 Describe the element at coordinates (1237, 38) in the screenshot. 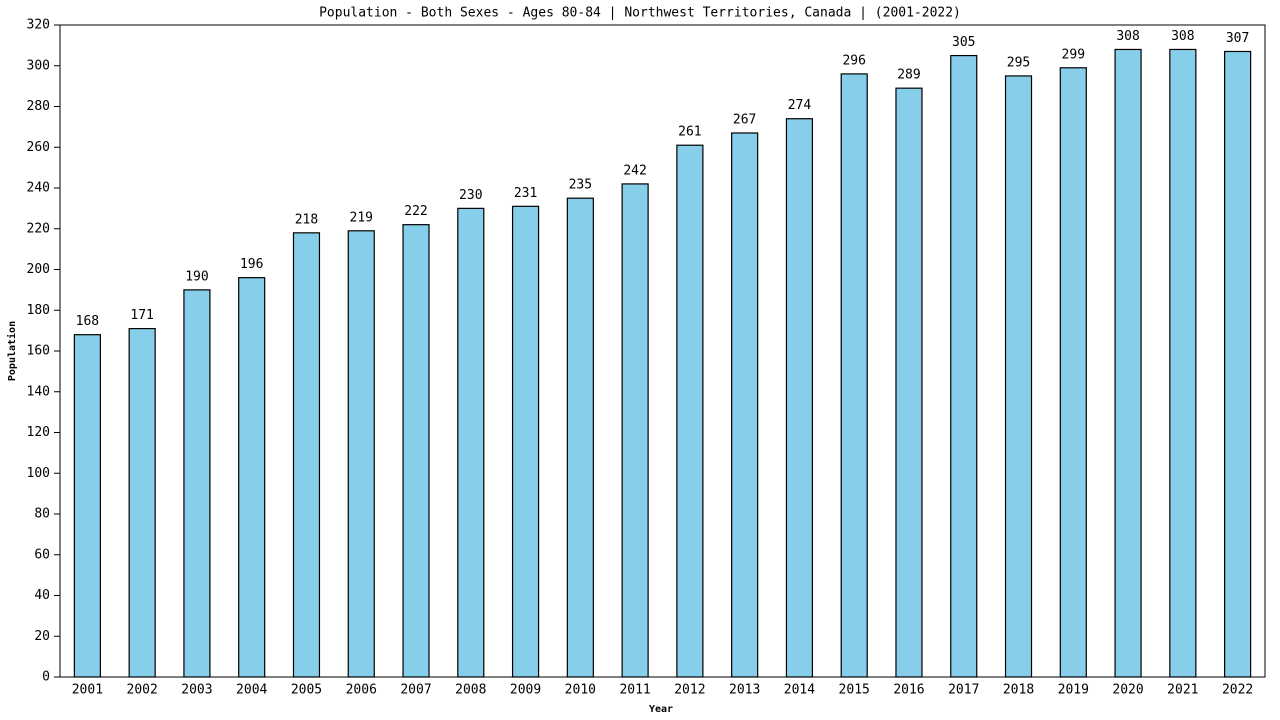

I see `data-label: 307` at that location.